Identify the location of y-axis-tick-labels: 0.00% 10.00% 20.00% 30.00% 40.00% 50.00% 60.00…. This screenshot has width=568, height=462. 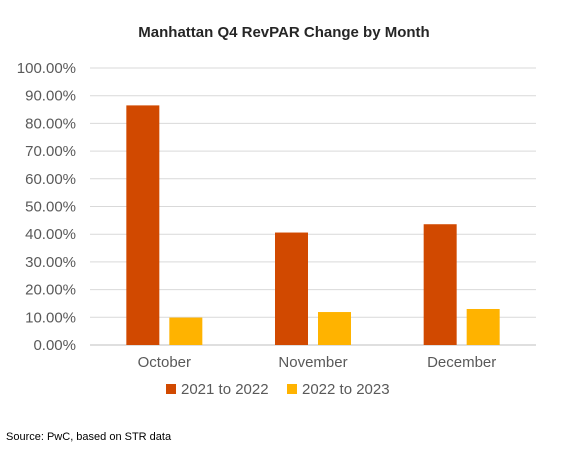
(46, 207).